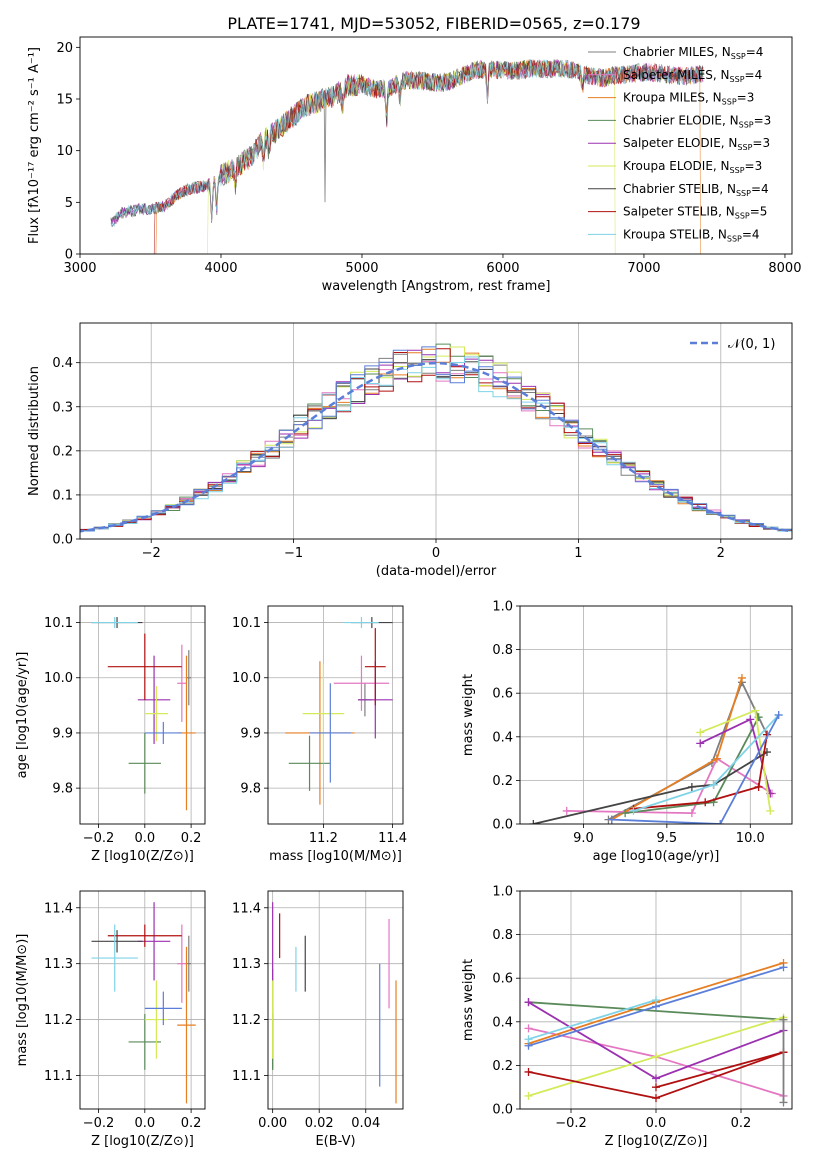  I want to click on histogram-group, so click(436, 438).